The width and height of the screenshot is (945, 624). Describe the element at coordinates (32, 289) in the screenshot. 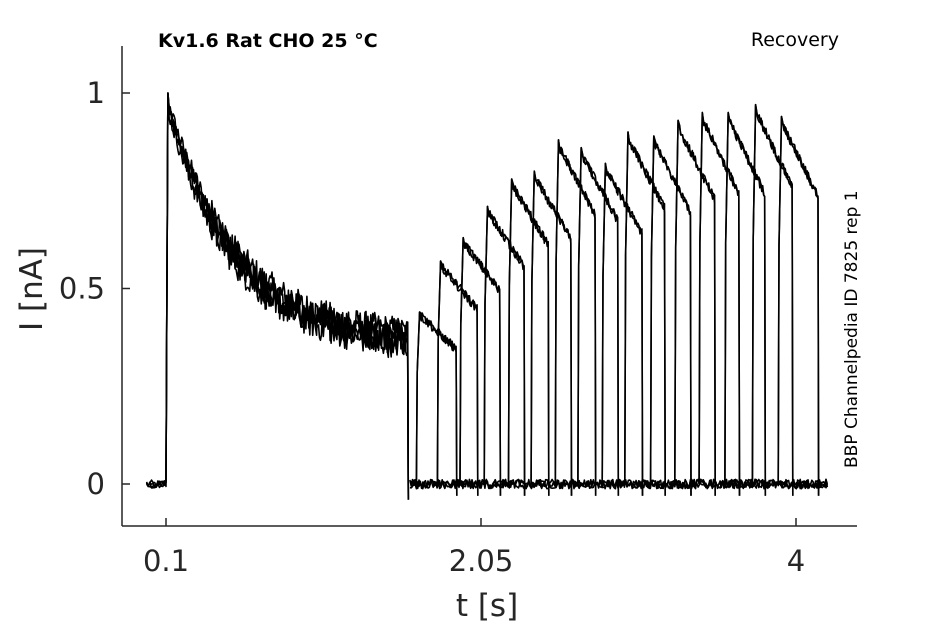

I see `y-axis-label: I [nA]` at that location.